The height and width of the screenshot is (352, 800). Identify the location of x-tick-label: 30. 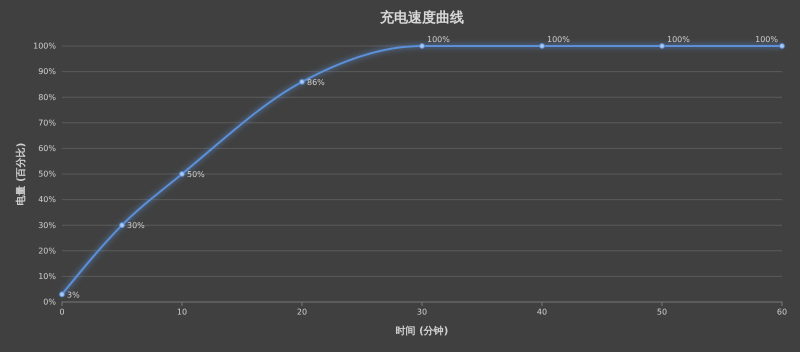
(422, 312).